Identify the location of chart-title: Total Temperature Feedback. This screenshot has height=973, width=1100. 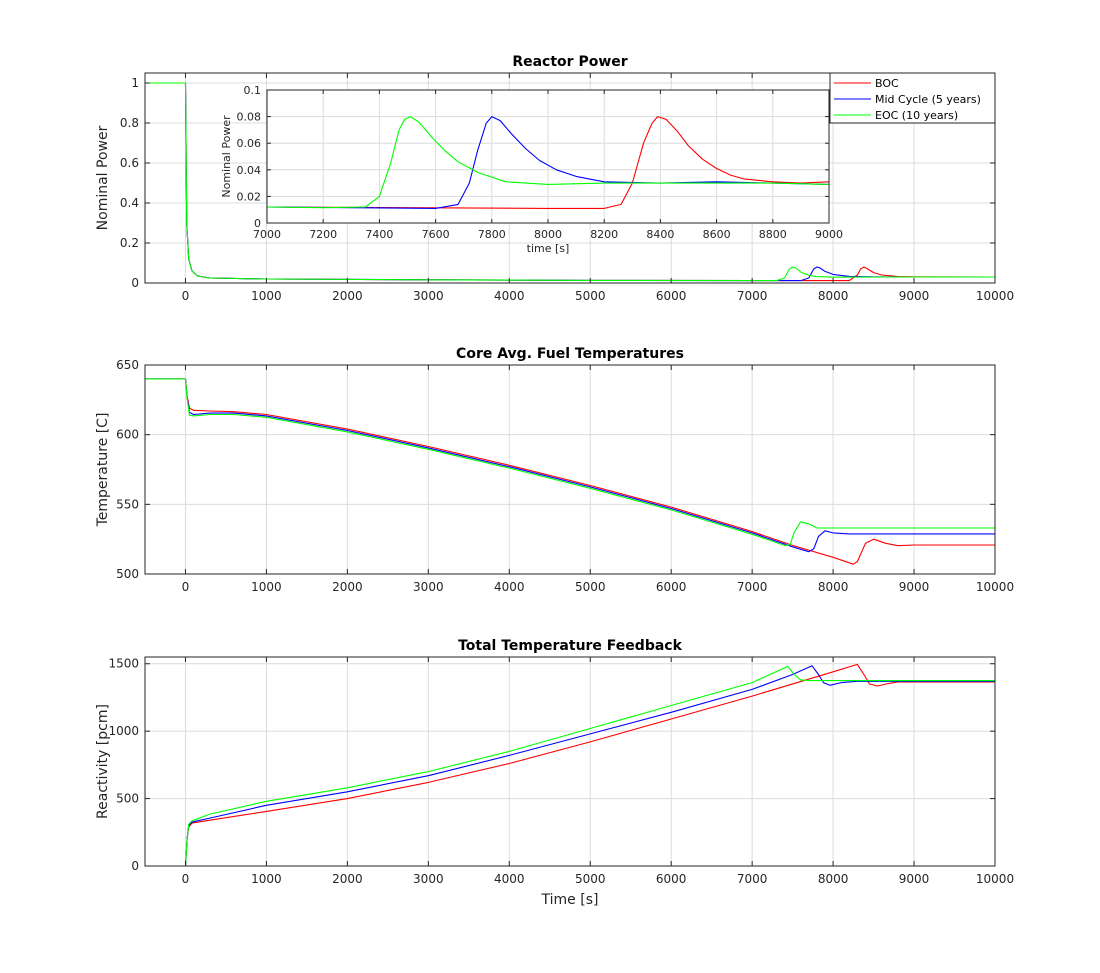
(570, 646).